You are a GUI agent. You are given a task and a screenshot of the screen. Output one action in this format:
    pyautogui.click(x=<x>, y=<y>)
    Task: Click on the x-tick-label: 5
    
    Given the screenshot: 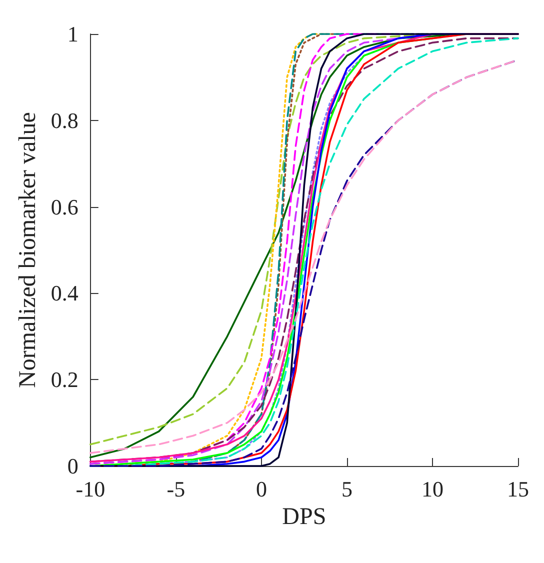 What is the action you would take?
    pyautogui.click(x=346, y=489)
    